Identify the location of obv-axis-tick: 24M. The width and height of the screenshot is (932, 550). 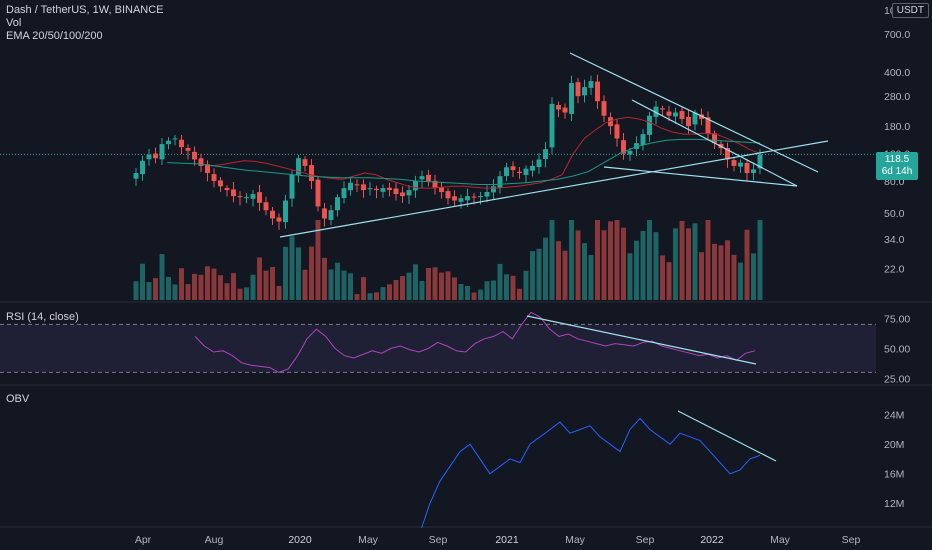
(894, 416).